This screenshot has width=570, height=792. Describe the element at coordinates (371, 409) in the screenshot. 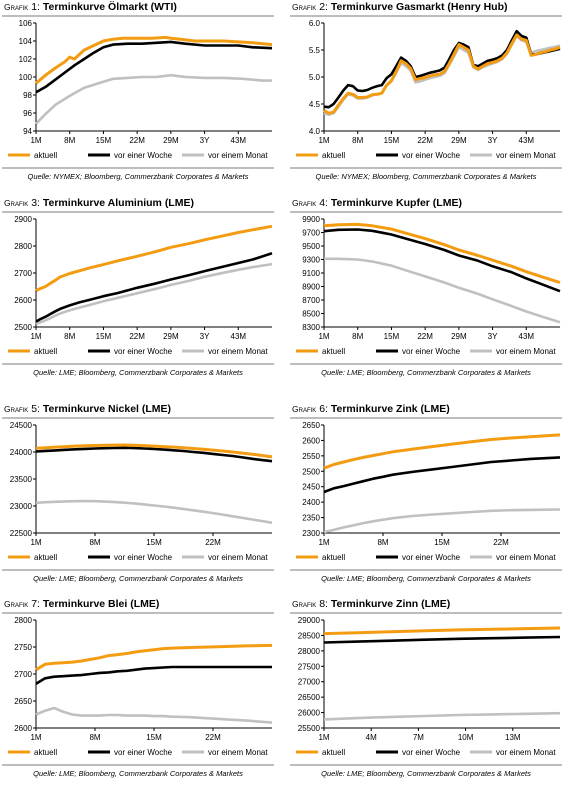

I see `chart-title: Grafik 6: Terminkurve Zink (LME)` at that location.